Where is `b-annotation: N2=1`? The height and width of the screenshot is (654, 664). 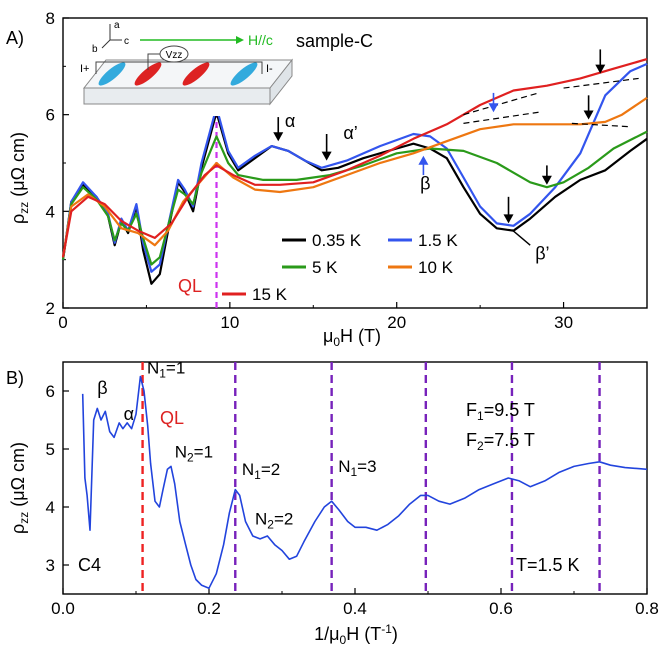
b-annotation: N2=1 is located at coordinates (194, 454).